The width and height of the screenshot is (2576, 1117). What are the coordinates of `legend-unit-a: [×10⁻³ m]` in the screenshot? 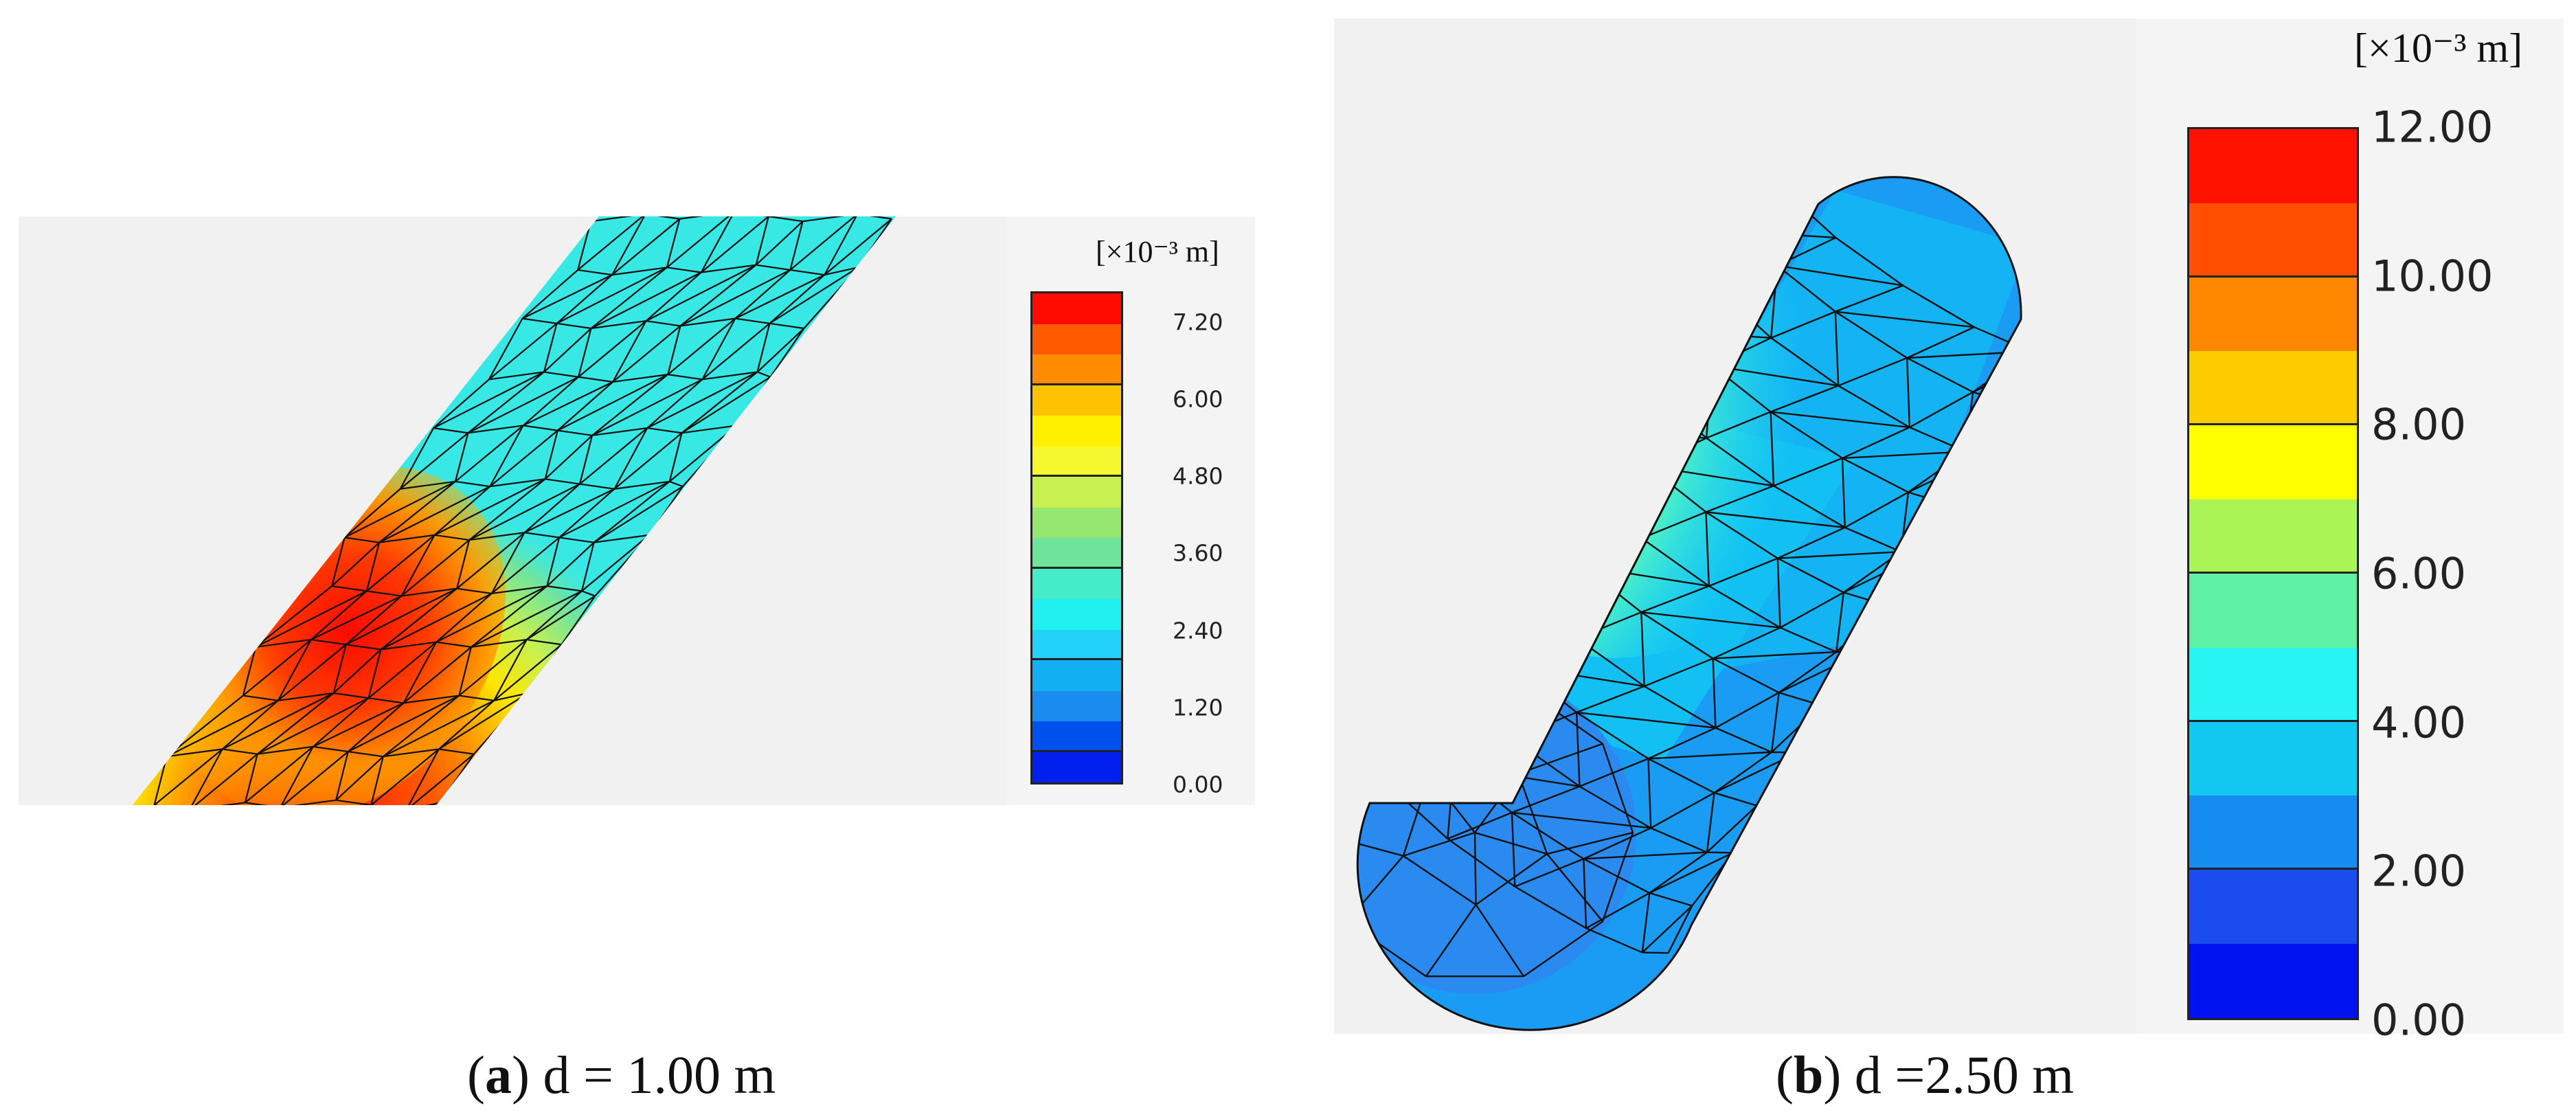 It's located at (1157, 252).